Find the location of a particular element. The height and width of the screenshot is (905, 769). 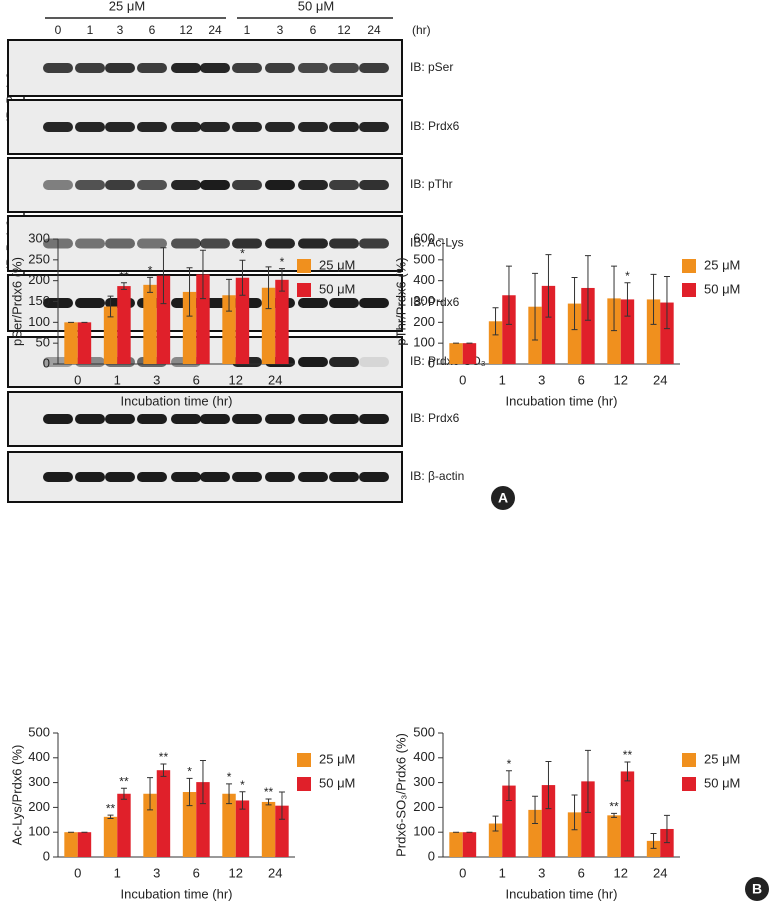

lane-label: 24 is located at coordinates (374, 30).